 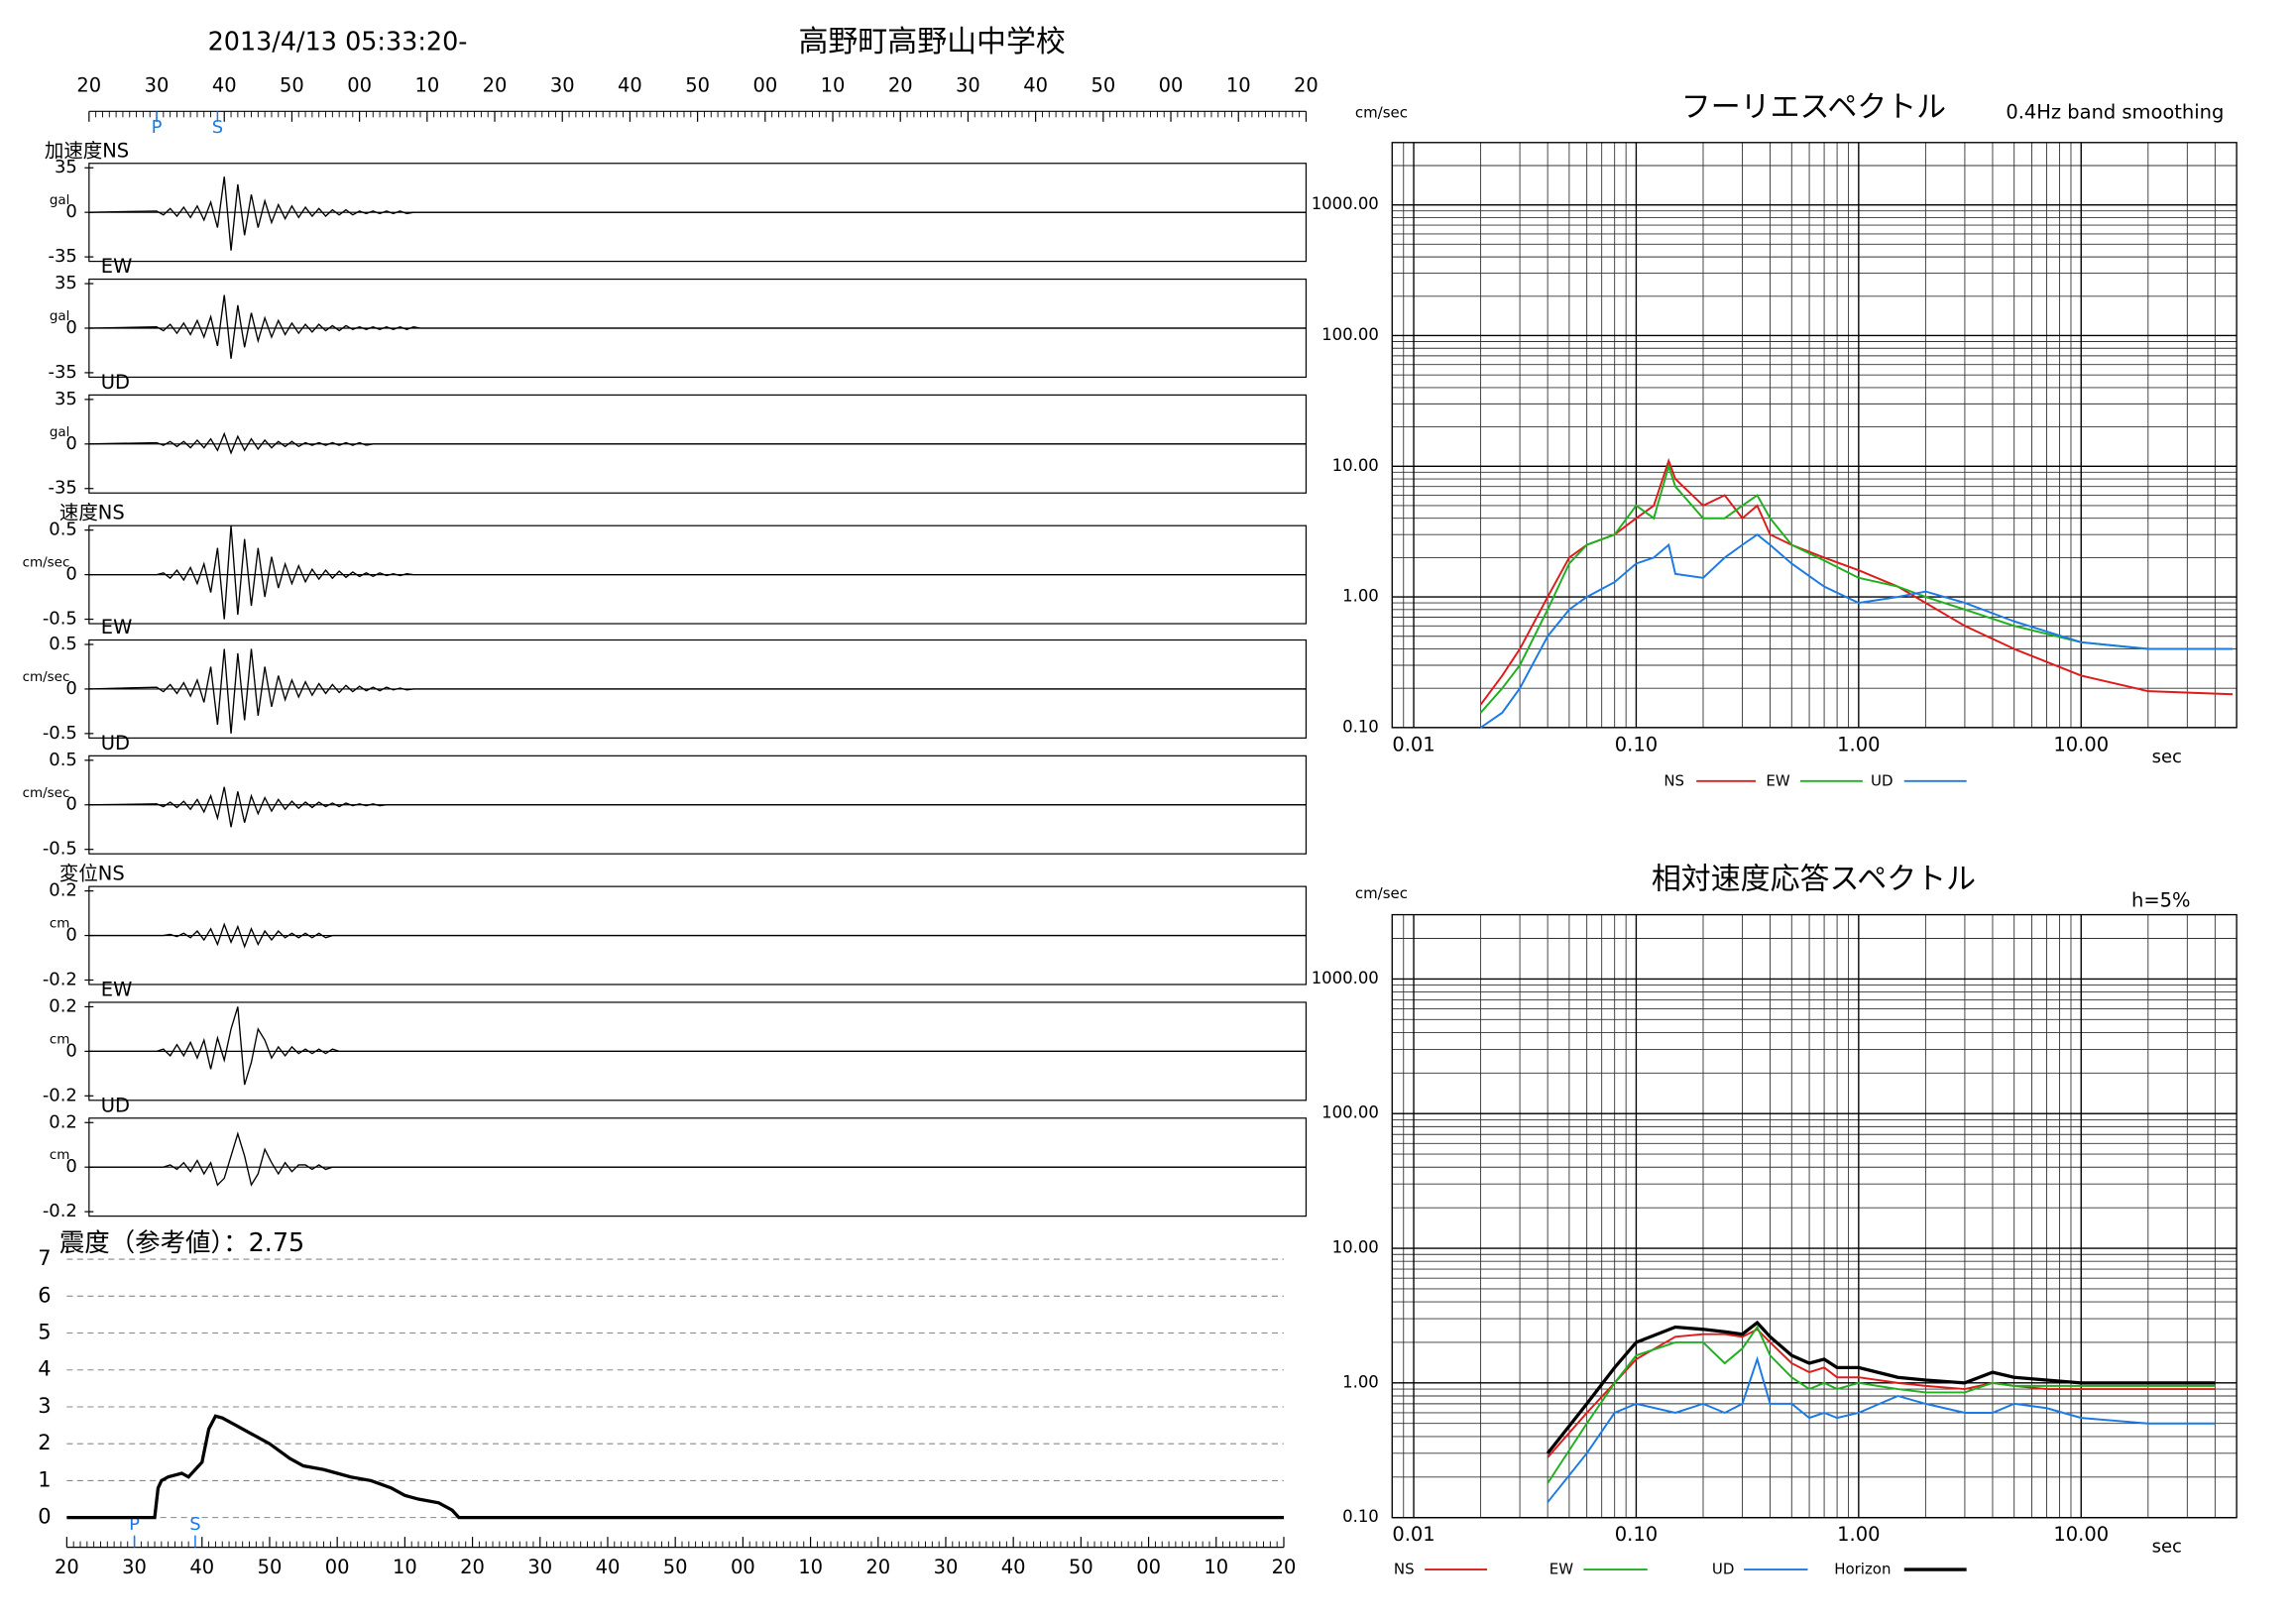 What do you see at coordinates (182, 1243) in the screenshot?
I see `intensity-title: 震度（参考値）：2.75` at bounding box center [182, 1243].